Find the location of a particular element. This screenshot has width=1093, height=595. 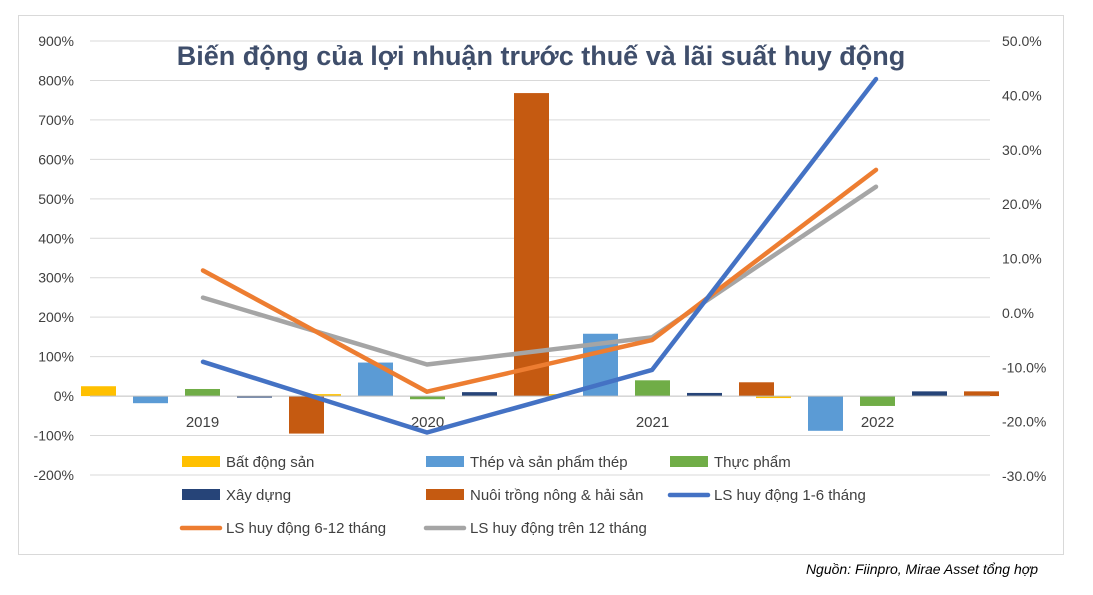

right-axis-tick-label: 40.0% is located at coordinates (1022, 95).